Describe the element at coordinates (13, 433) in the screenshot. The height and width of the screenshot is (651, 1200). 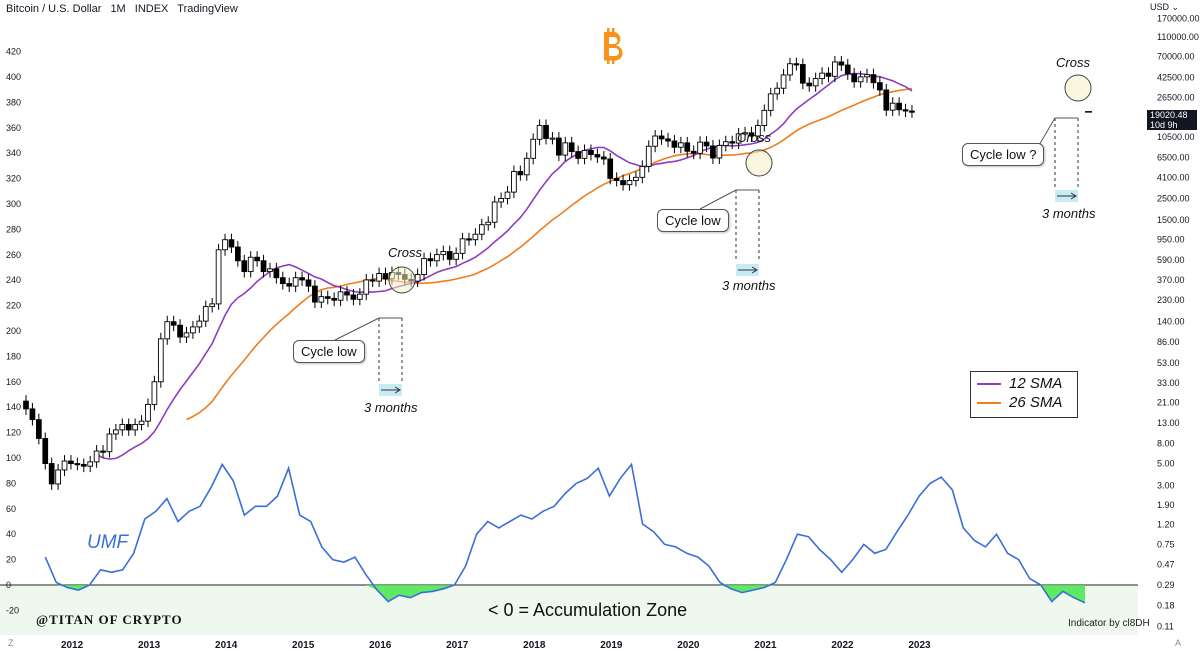
I see `left-tick-label: 120` at that location.